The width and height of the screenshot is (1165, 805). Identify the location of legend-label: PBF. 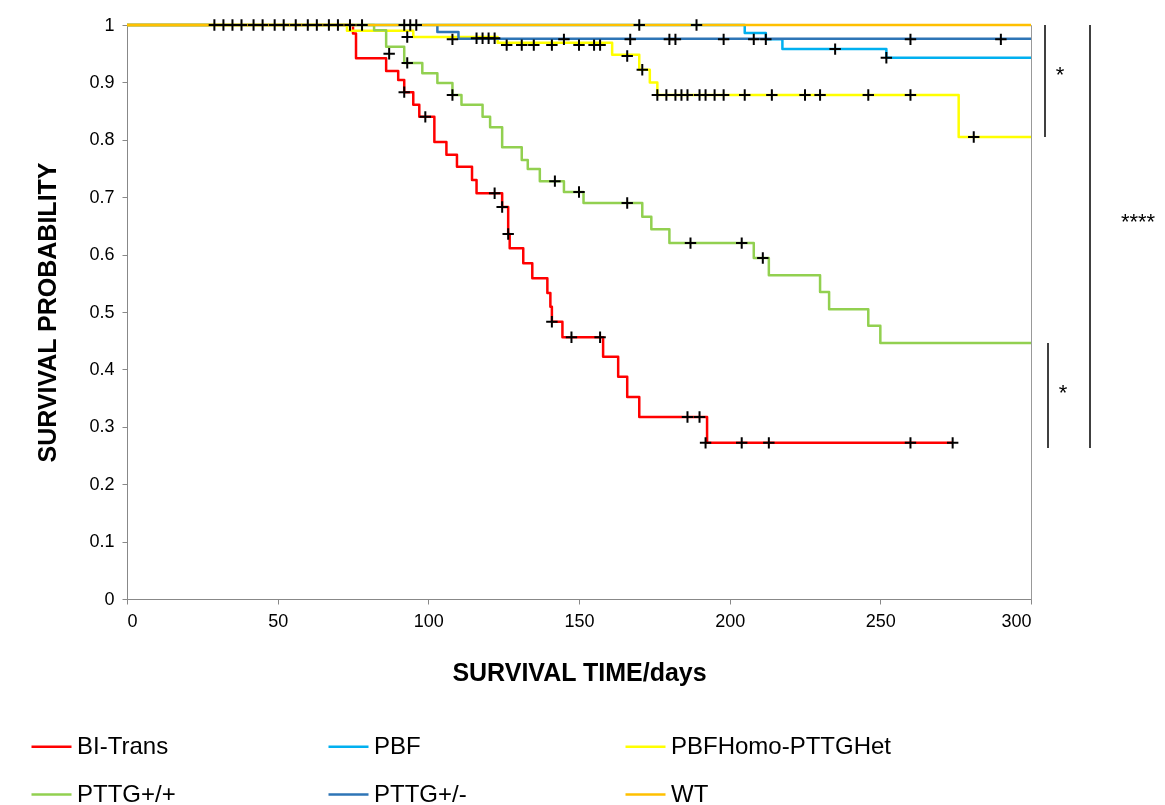
(397, 745).